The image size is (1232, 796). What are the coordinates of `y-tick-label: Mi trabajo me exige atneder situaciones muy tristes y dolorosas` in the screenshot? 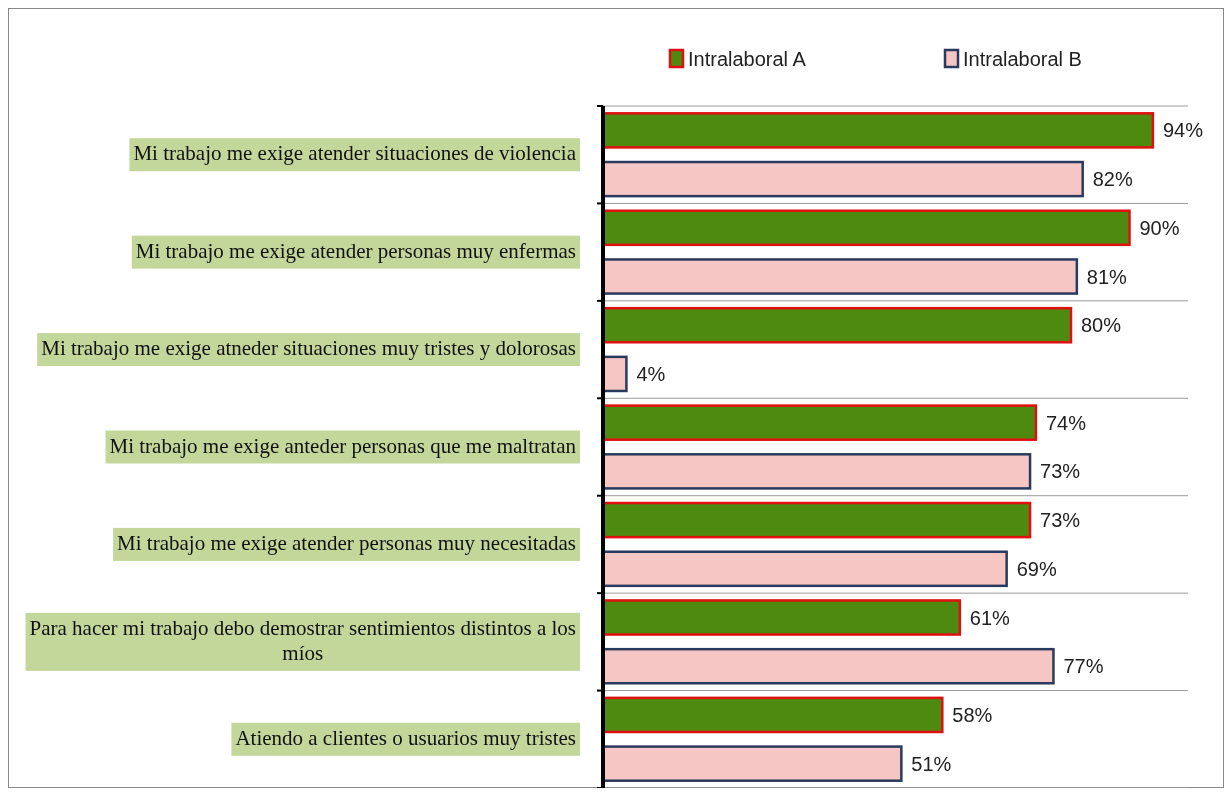 It's located at (309, 348).